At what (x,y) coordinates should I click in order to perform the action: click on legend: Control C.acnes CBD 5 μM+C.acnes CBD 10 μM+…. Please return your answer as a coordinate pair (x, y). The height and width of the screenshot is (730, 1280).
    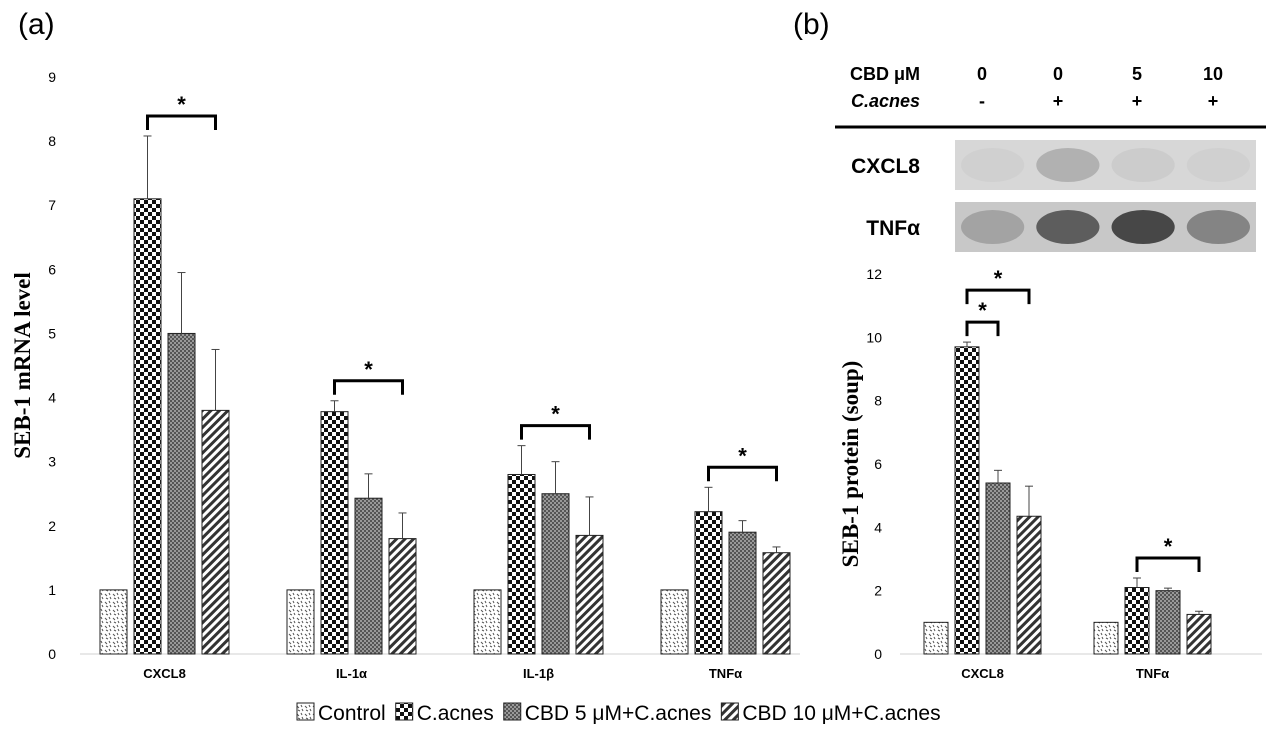
    Looking at the image, I should click on (618, 713).